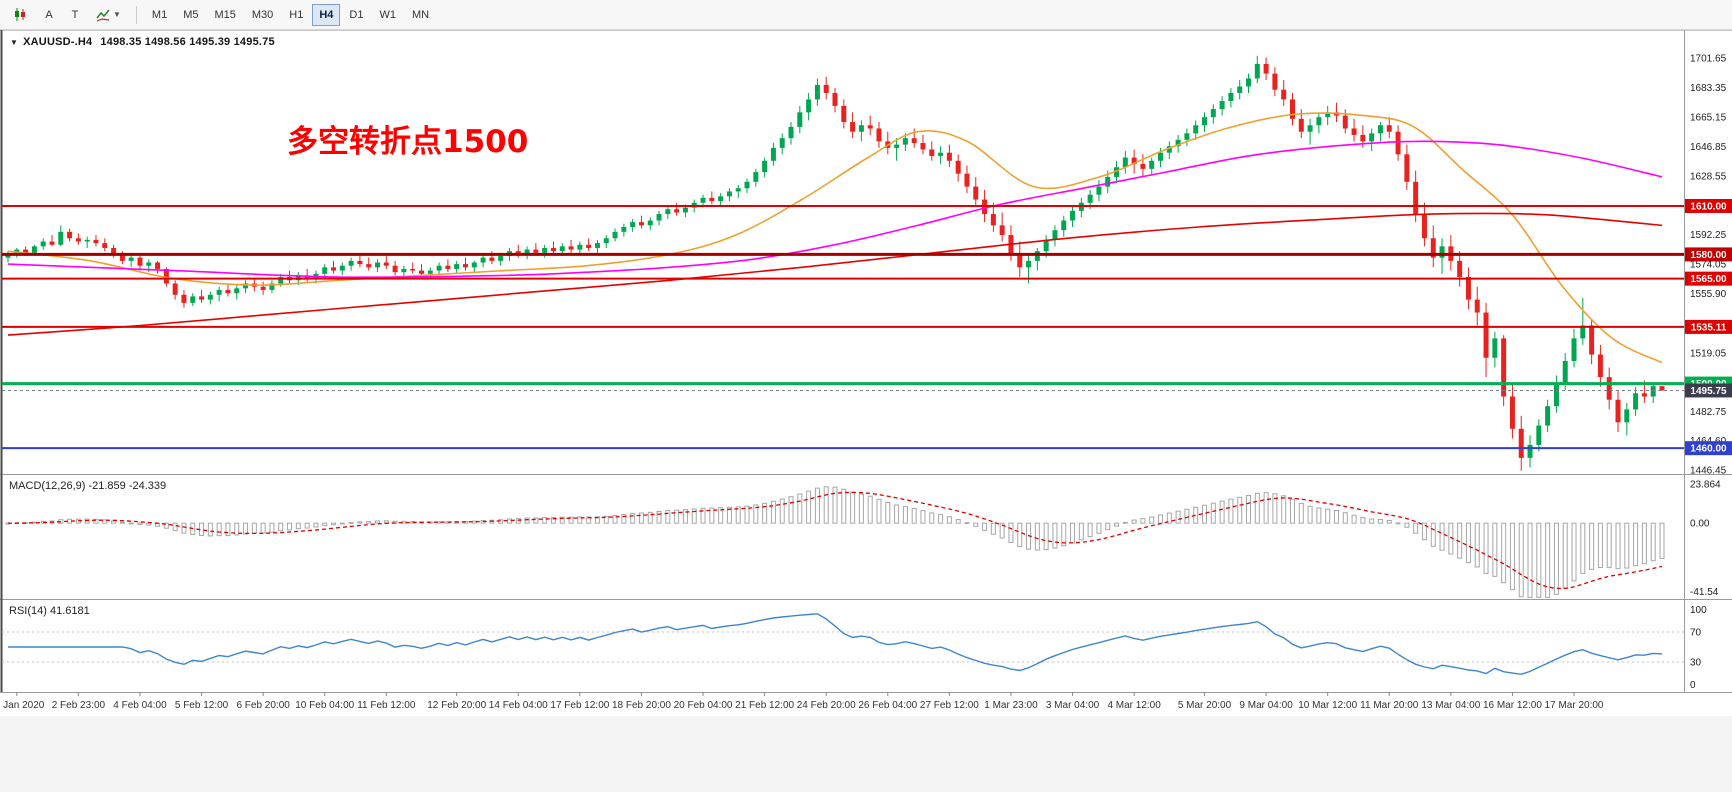  Describe the element at coordinates (22, 705) in the screenshot. I see `time-label: 30 Jan 2020` at that location.